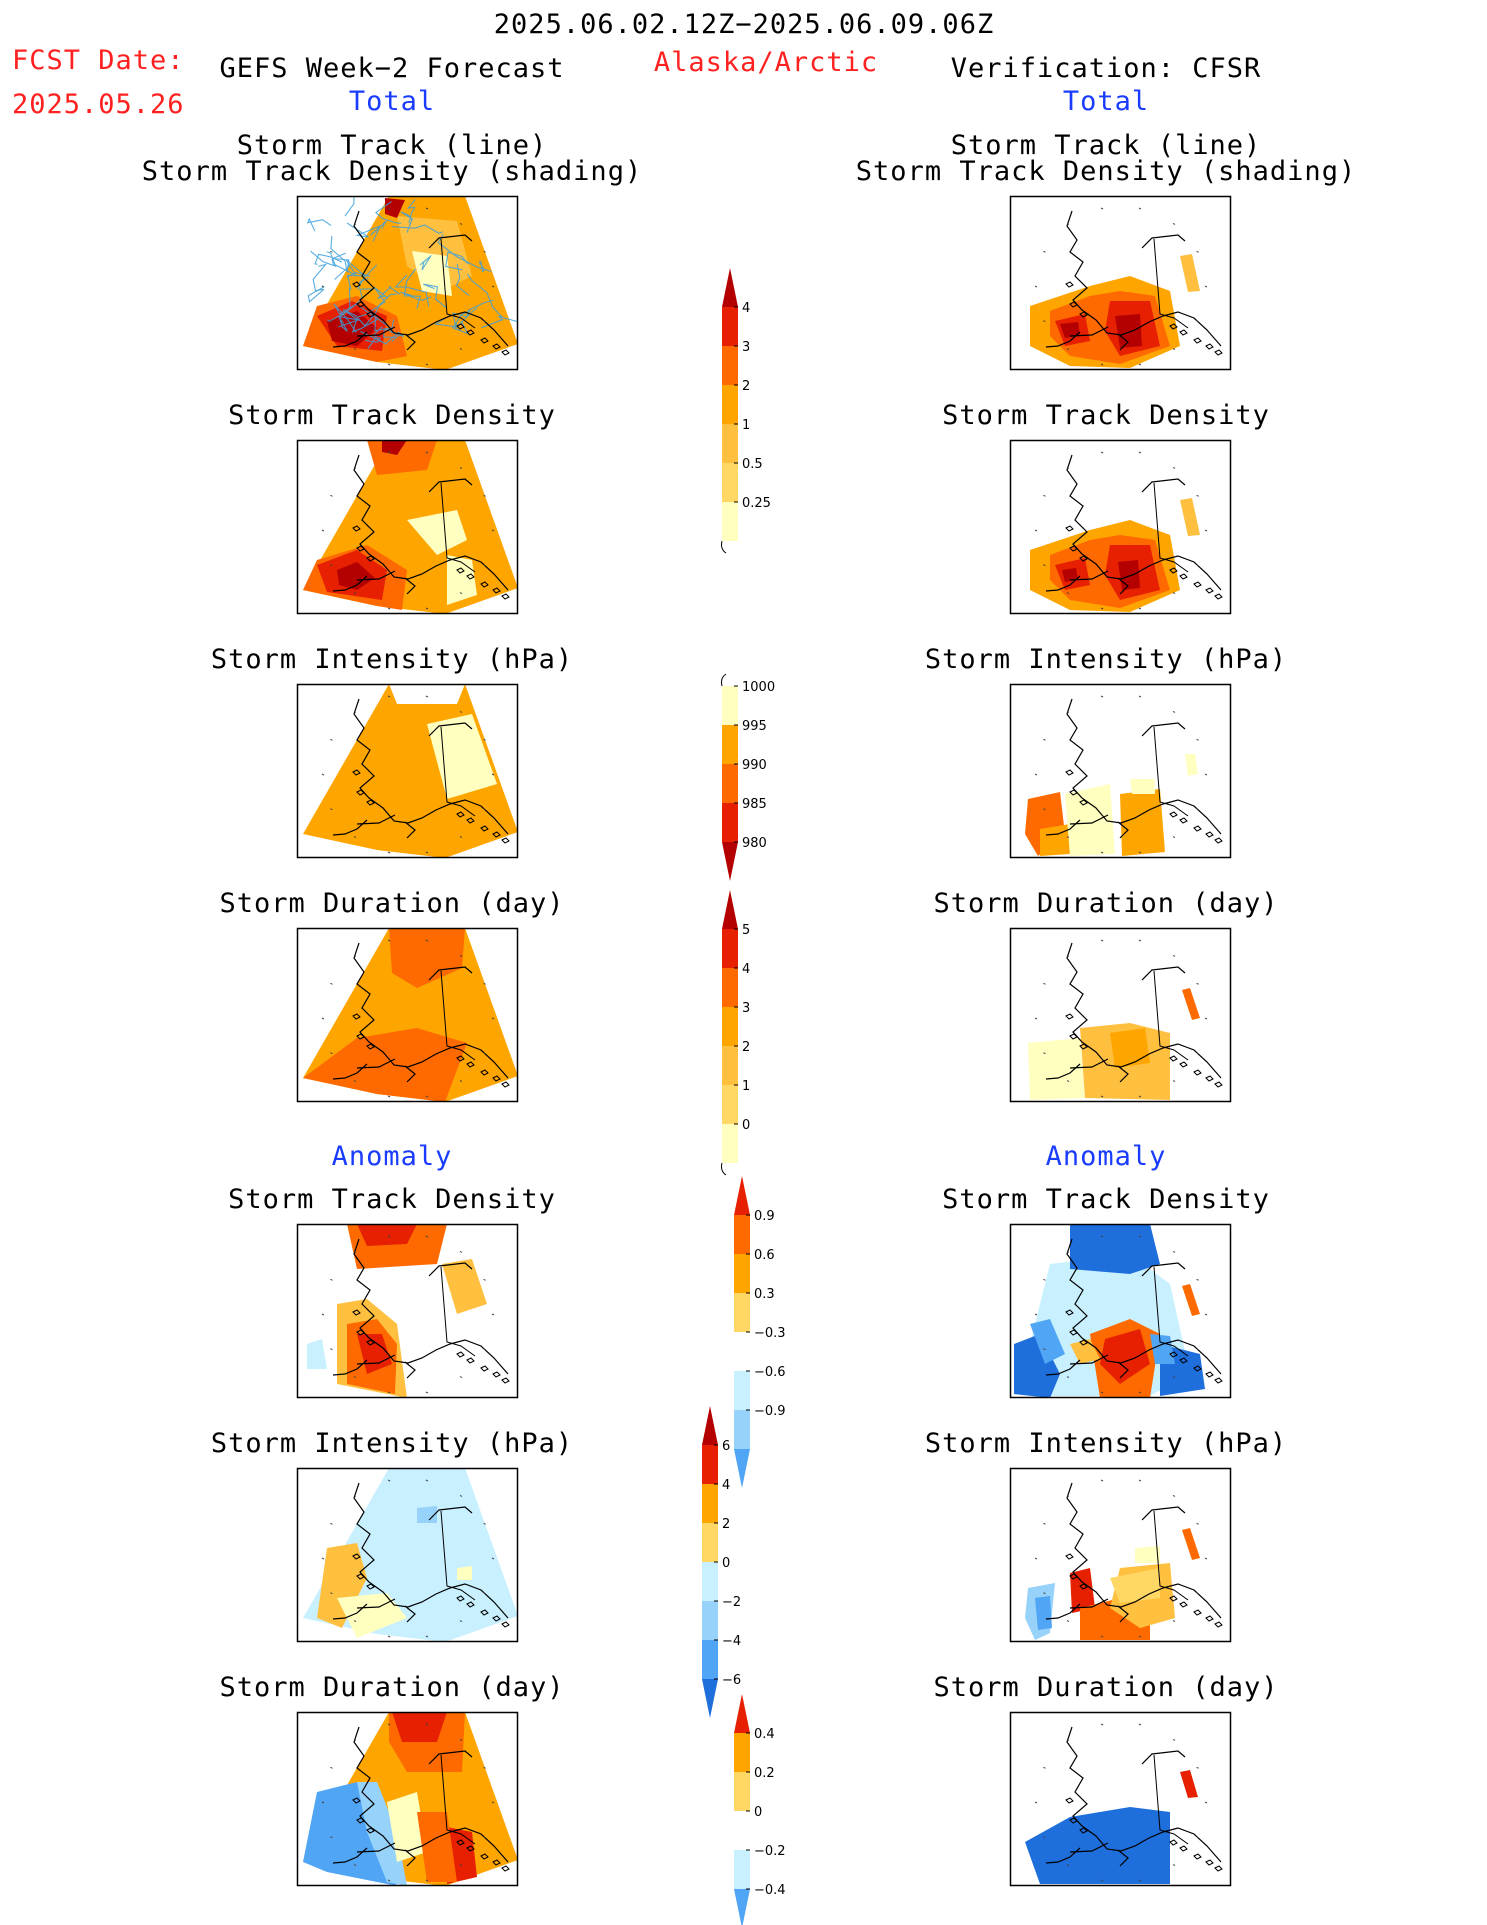 This screenshot has height=1925, width=1487. What do you see at coordinates (724, 1169) in the screenshot?
I see `colorbar-tail` at bounding box center [724, 1169].